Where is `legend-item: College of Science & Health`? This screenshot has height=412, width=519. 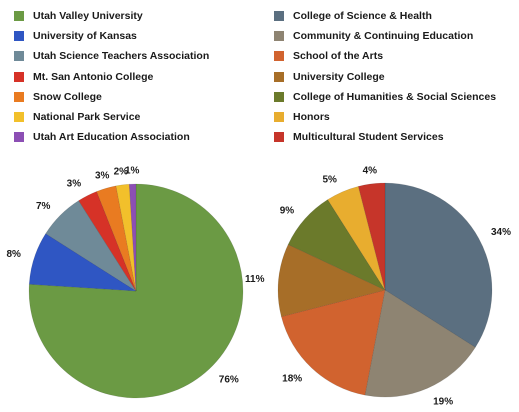
legend-item: College of Science & Health is located at coordinates (396, 16).